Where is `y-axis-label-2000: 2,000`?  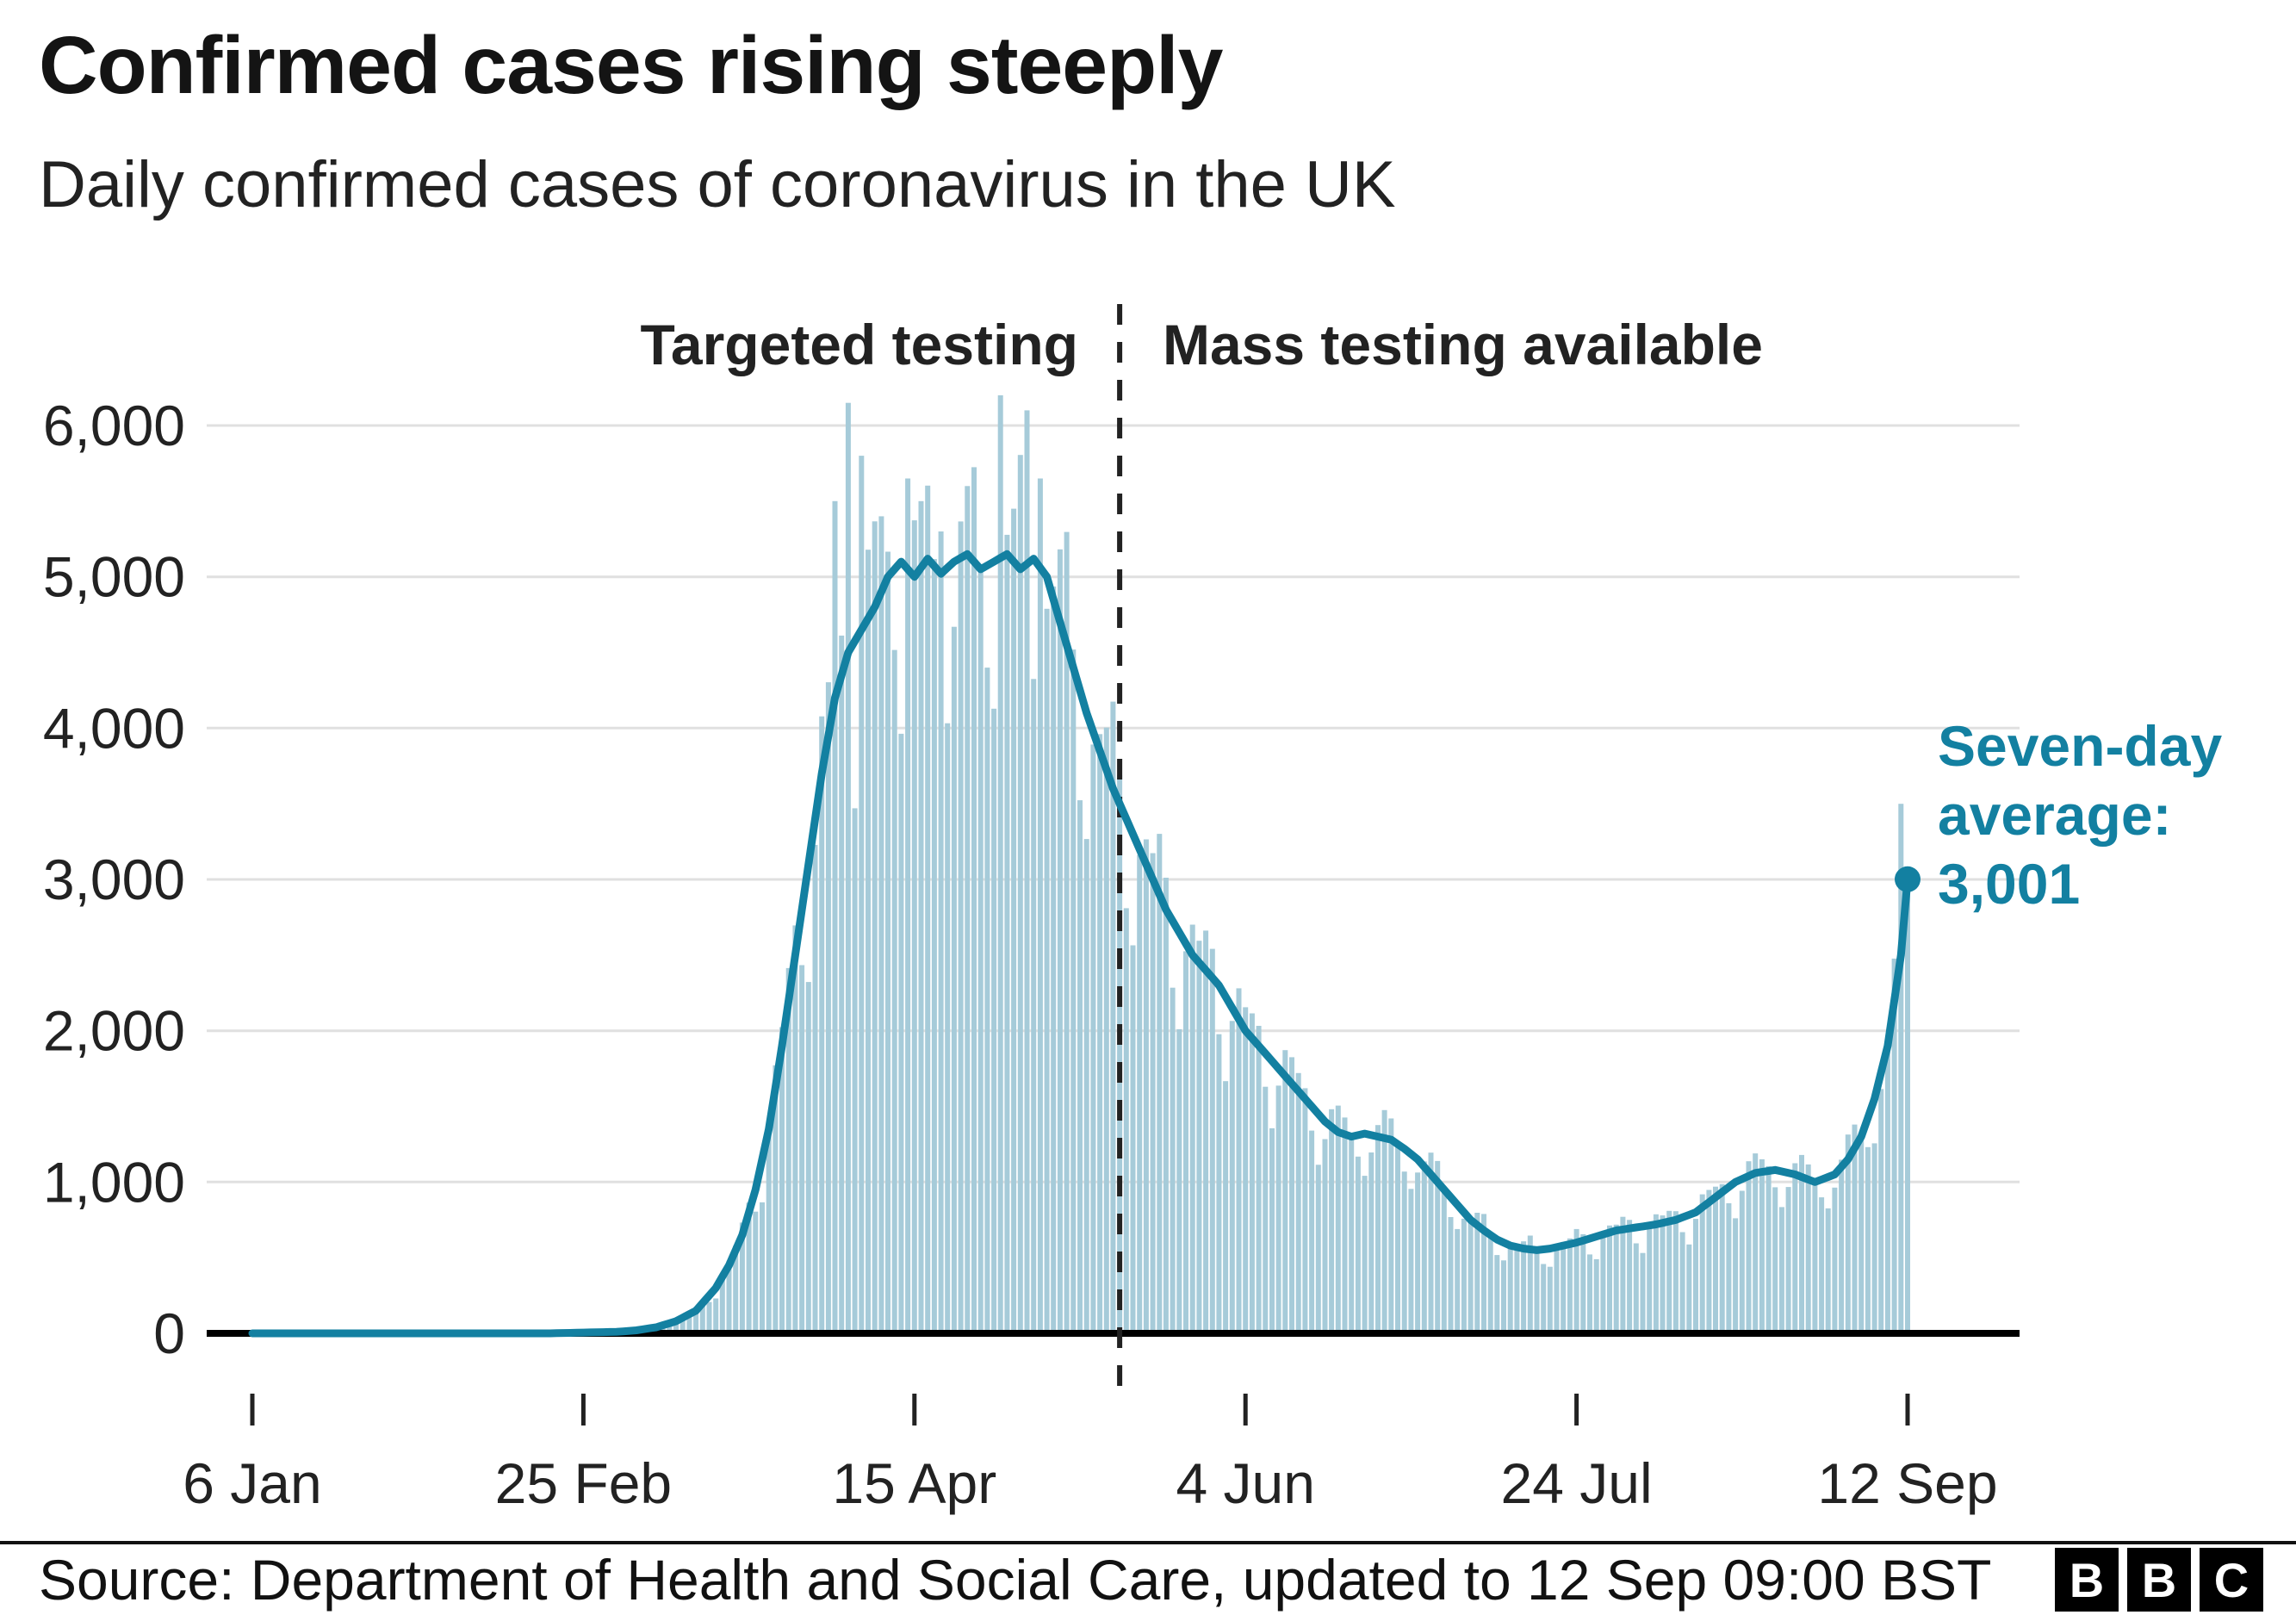
y-axis-label-2000: 2,000 is located at coordinates (114, 1031).